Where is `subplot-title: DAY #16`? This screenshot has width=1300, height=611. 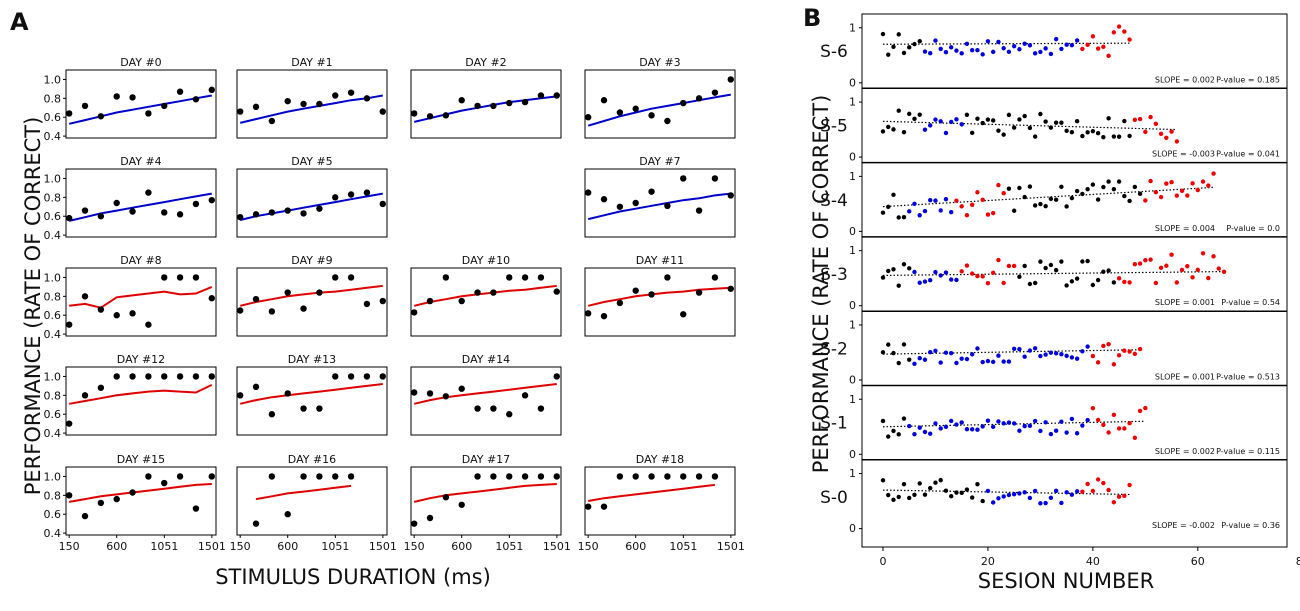 subplot-title: DAY #16 is located at coordinates (312, 459).